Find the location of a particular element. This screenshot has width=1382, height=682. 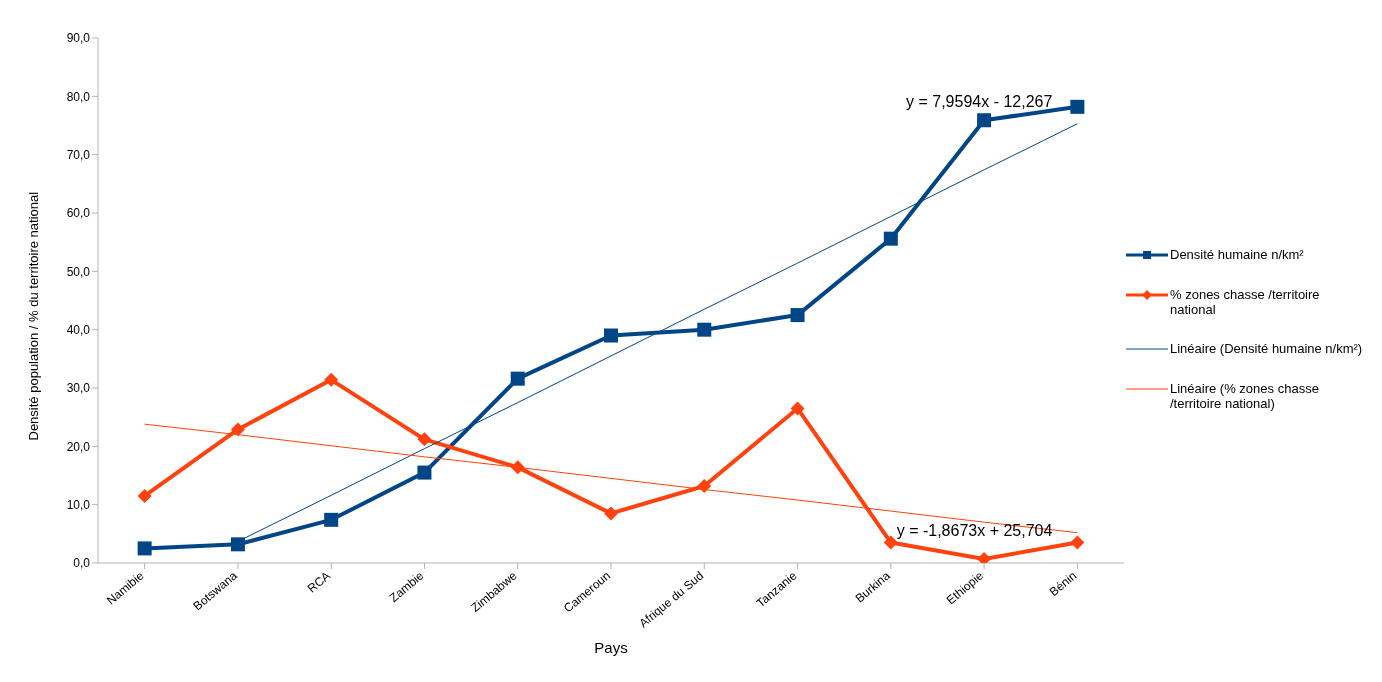

annotation: y = -1,8673x + 25,704 is located at coordinates (974, 531).